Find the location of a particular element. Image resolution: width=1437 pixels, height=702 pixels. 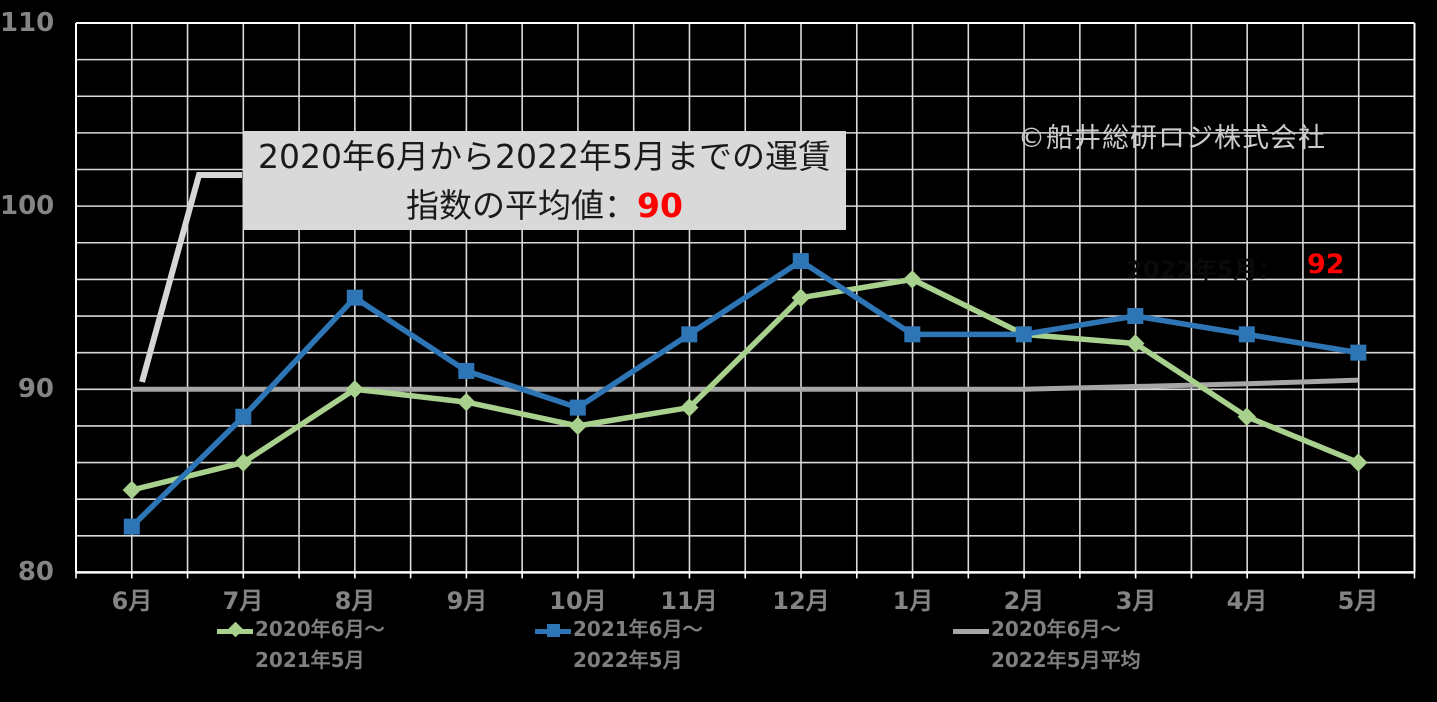

x-tick-label-mar: 3月 is located at coordinates (1136, 601).